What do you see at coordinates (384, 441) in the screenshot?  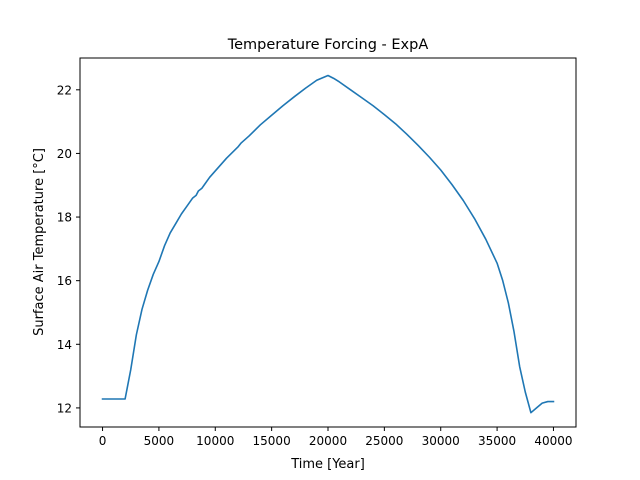 I see `x-tick-label: 25000` at bounding box center [384, 441].